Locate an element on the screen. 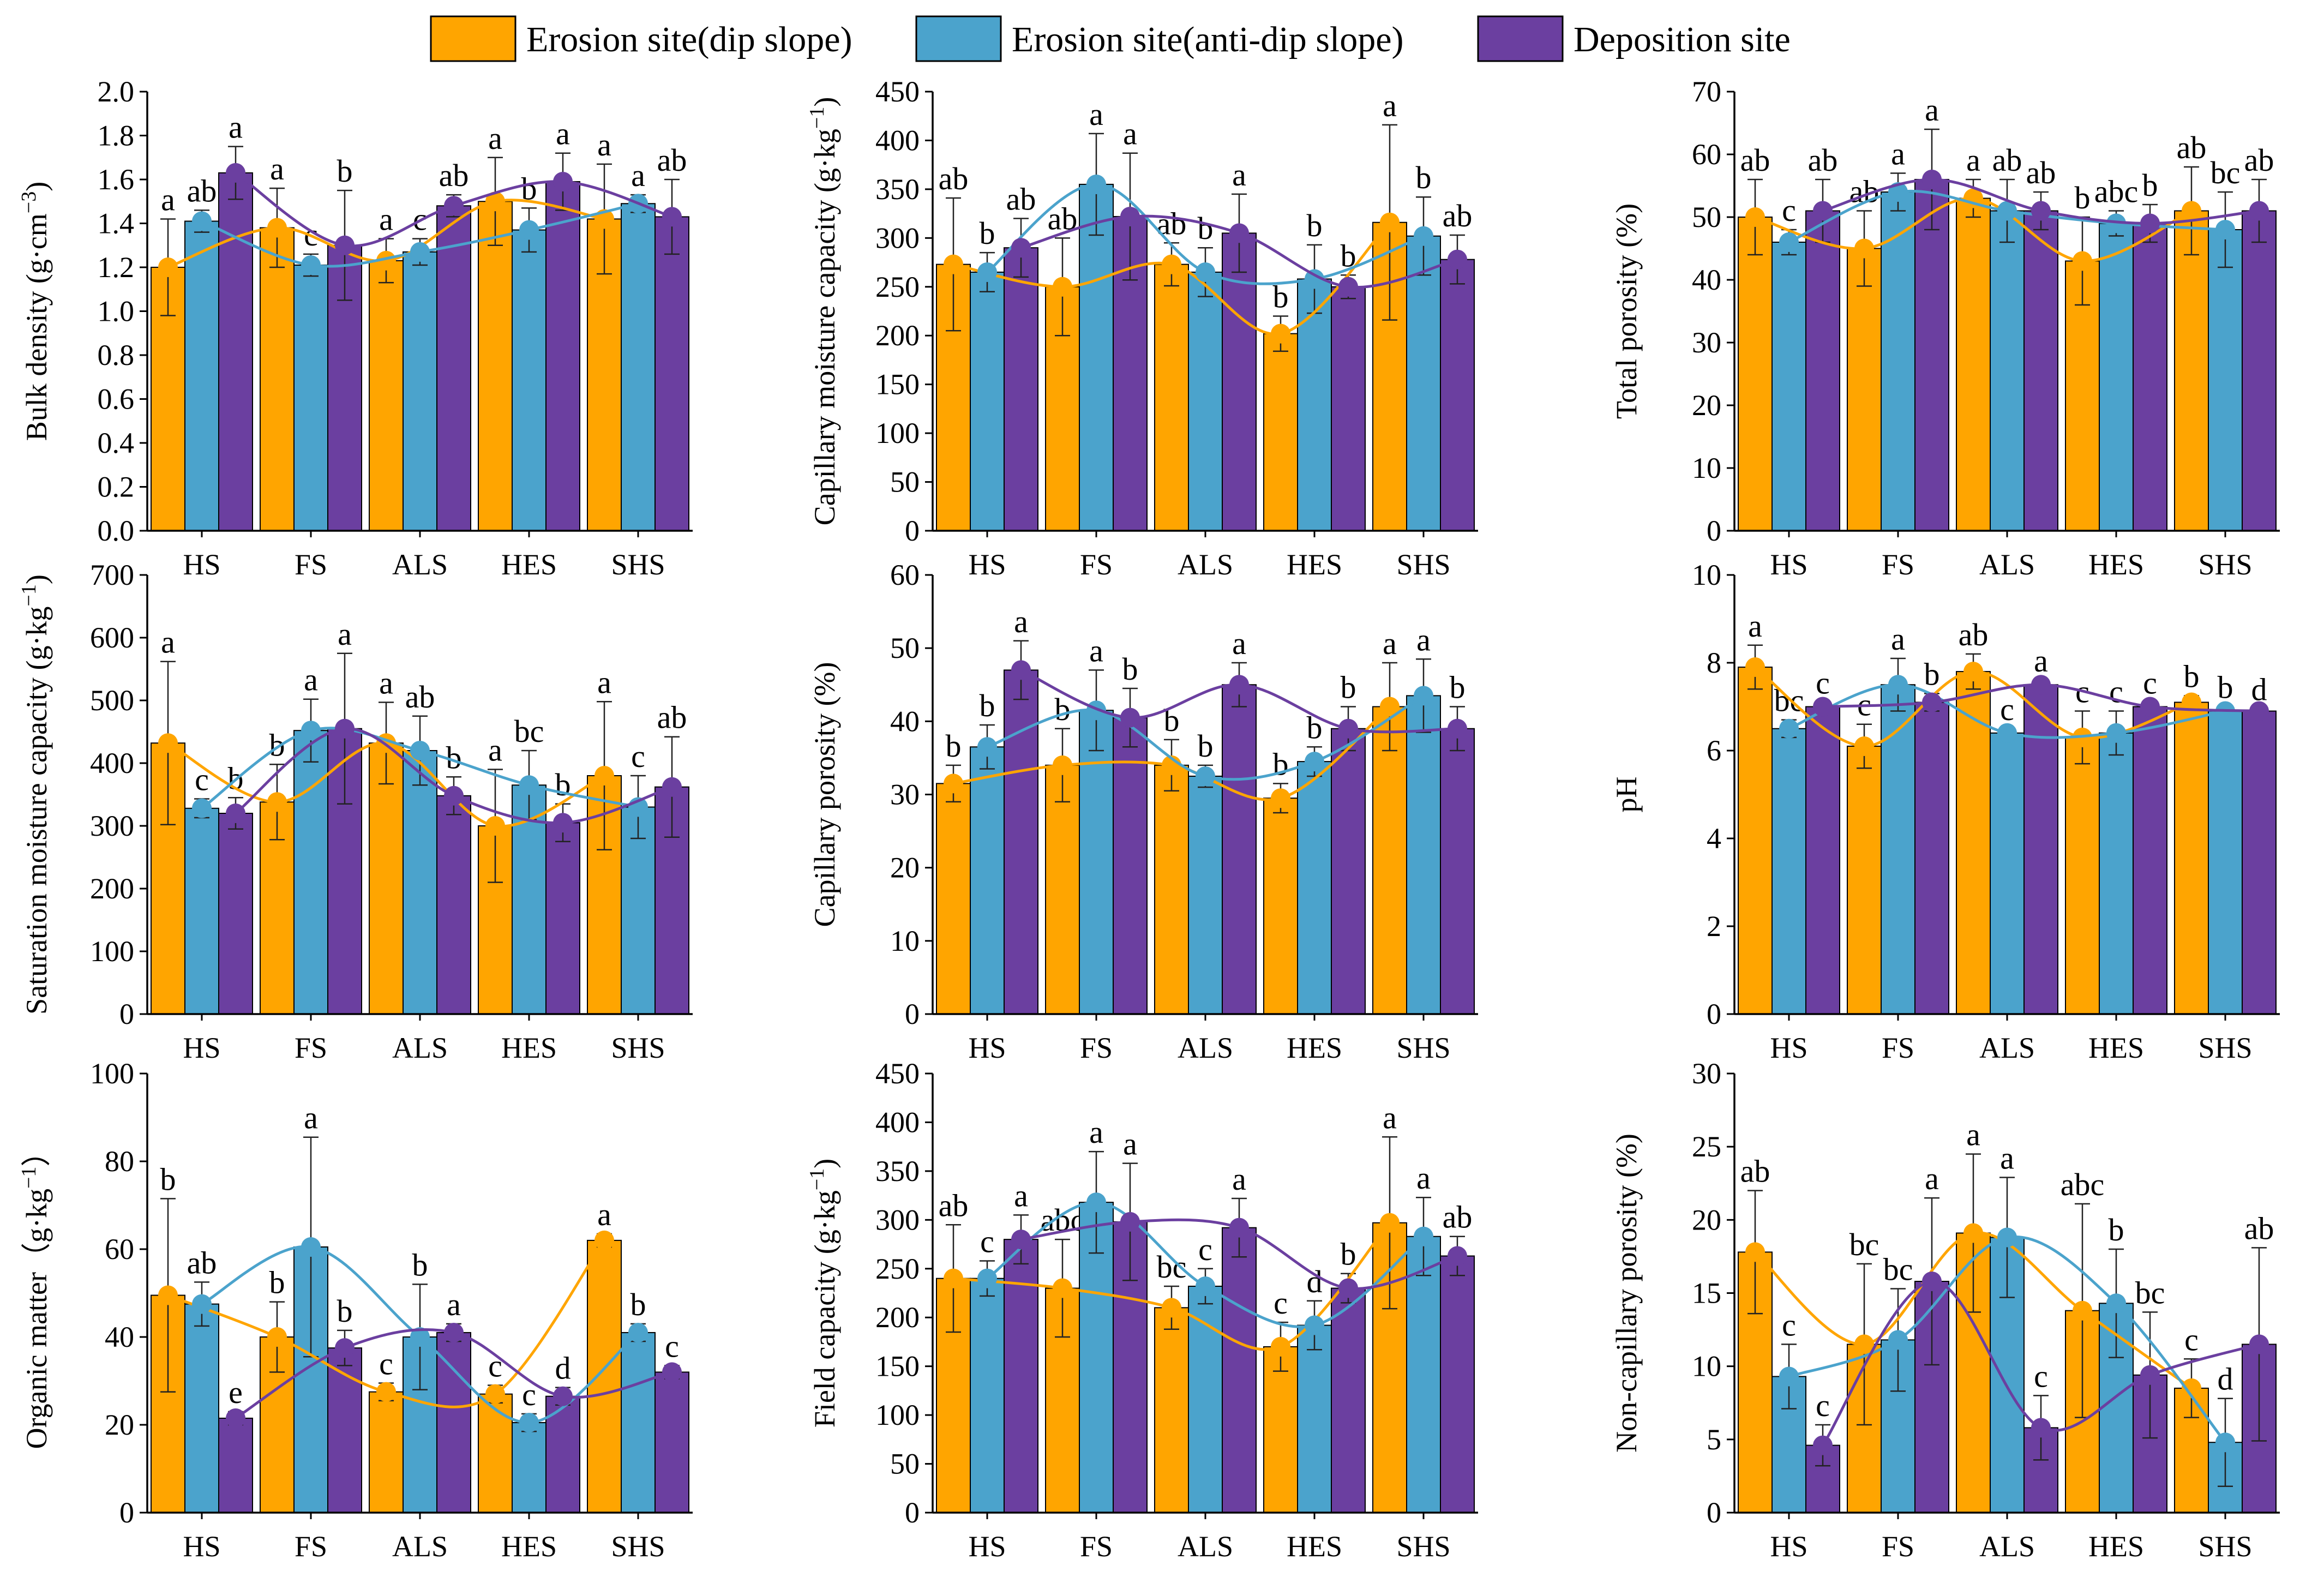 The width and height of the screenshot is (2324, 1589). significance-letter: d is located at coordinates (563, 1368).